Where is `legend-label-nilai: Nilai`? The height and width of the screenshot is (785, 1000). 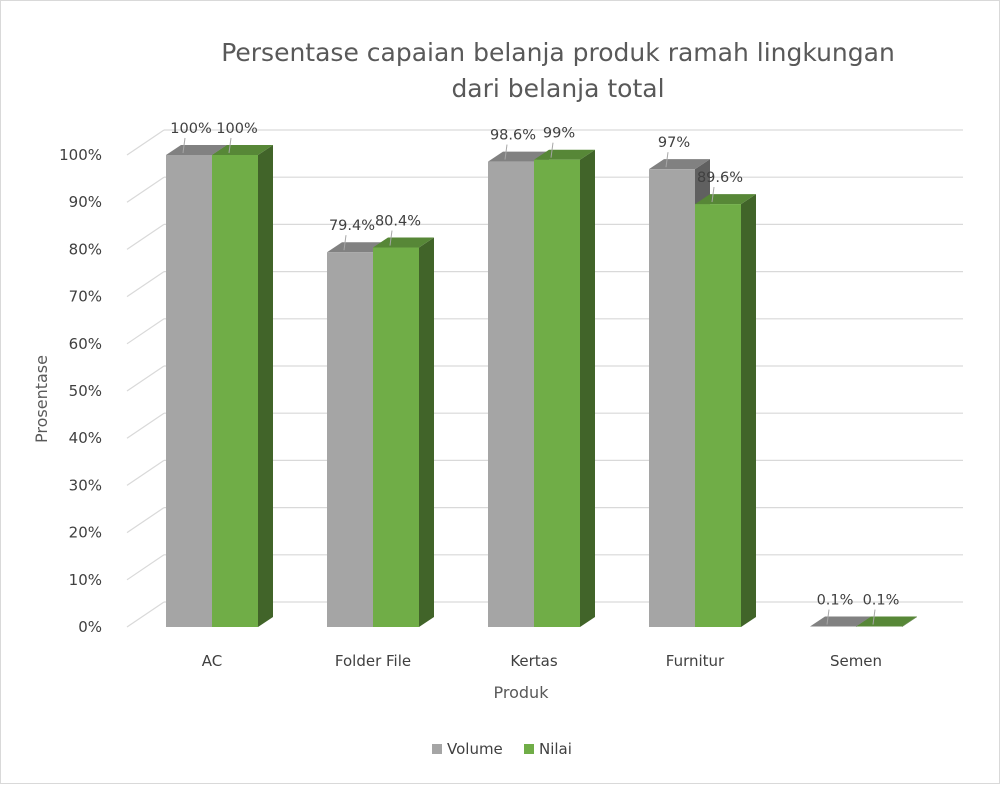 legend-label-nilai: Nilai is located at coordinates (555, 749).